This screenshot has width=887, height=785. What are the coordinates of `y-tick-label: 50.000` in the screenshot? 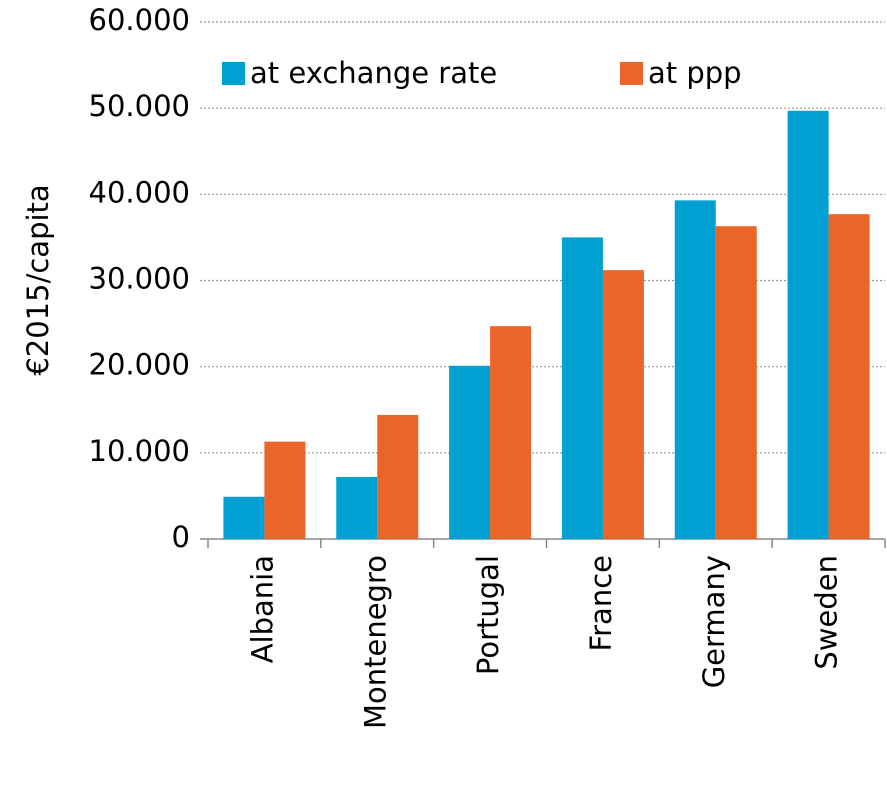 It's located at (139, 106).